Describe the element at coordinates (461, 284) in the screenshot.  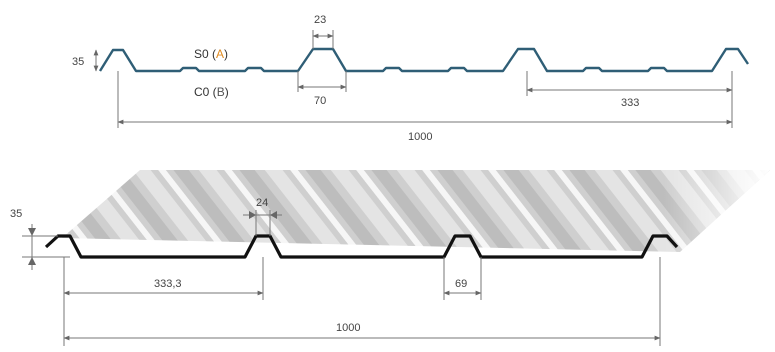
I see `bottom-rib-base-dim-label: 69` at that location.